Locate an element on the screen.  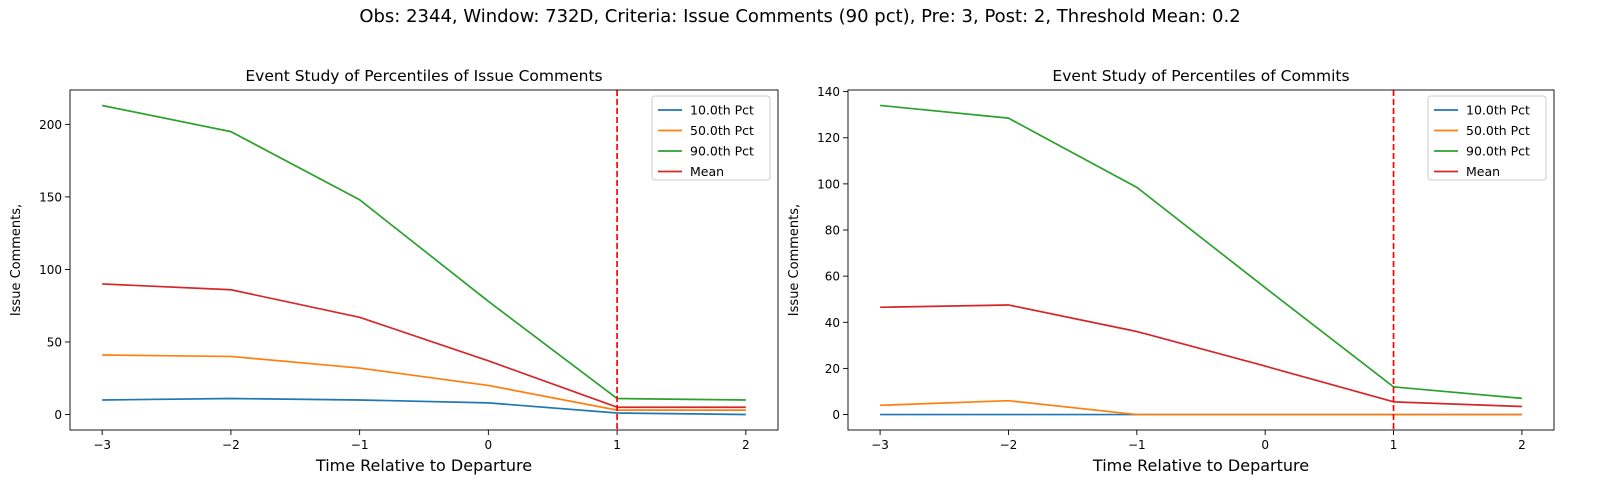
y-tick-label: 50 is located at coordinates (54, 342).